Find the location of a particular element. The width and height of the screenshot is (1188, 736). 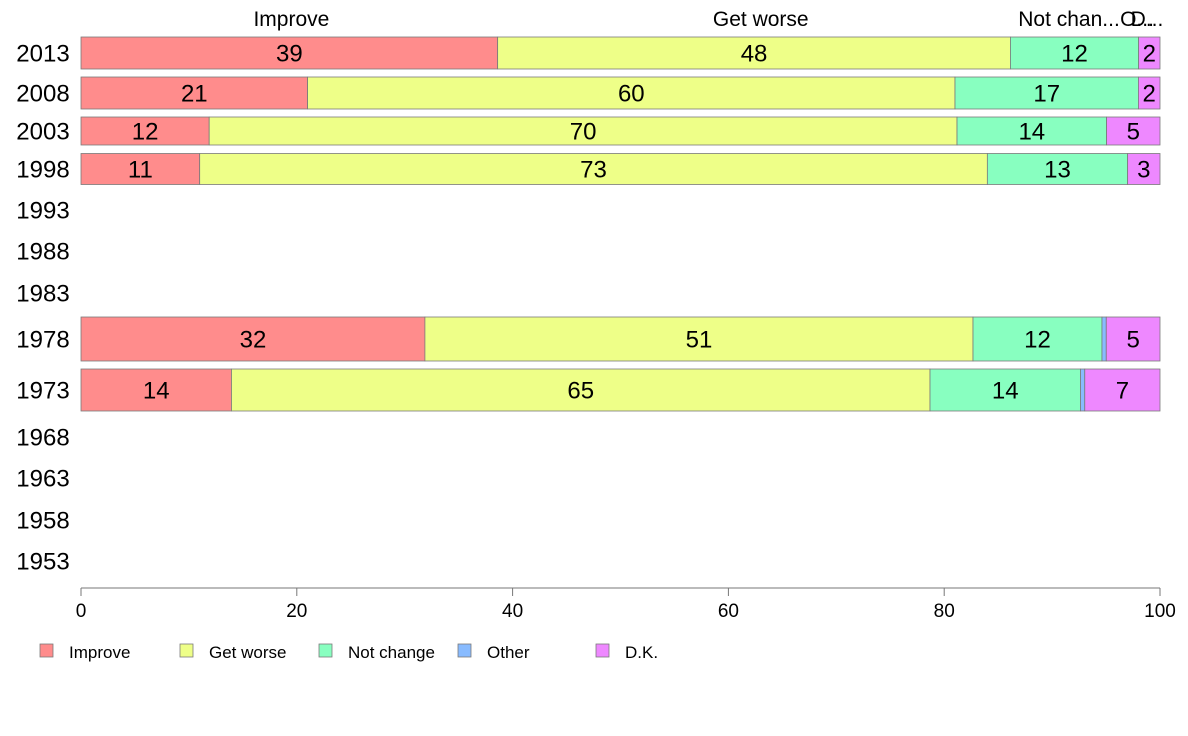

category-label: 1973 is located at coordinates (42, 391).